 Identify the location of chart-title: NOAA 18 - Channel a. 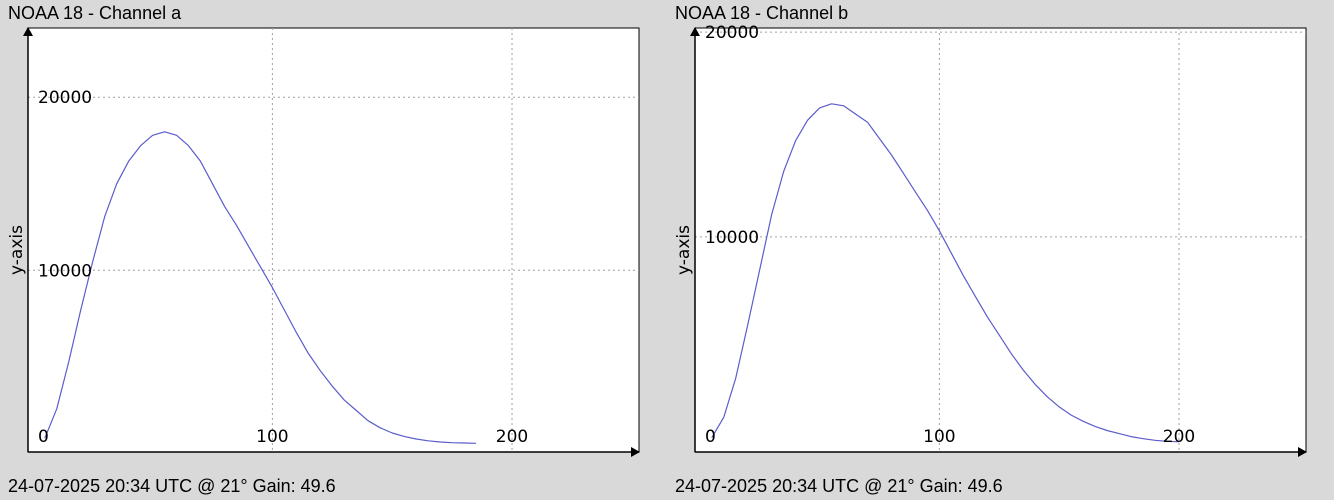
(95, 13).